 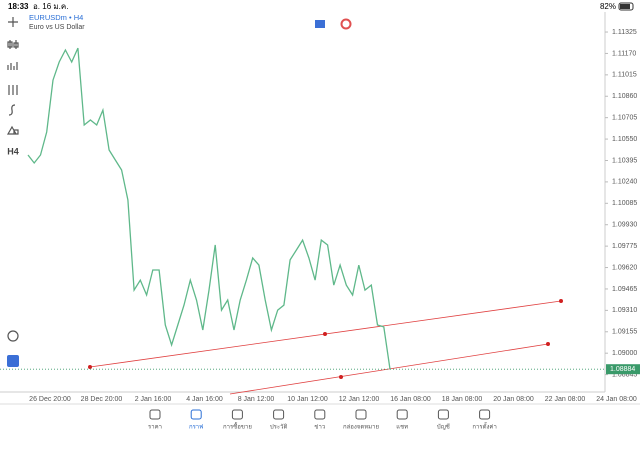 I want to click on y-tick-label: 1.10395, so click(x=624, y=160).